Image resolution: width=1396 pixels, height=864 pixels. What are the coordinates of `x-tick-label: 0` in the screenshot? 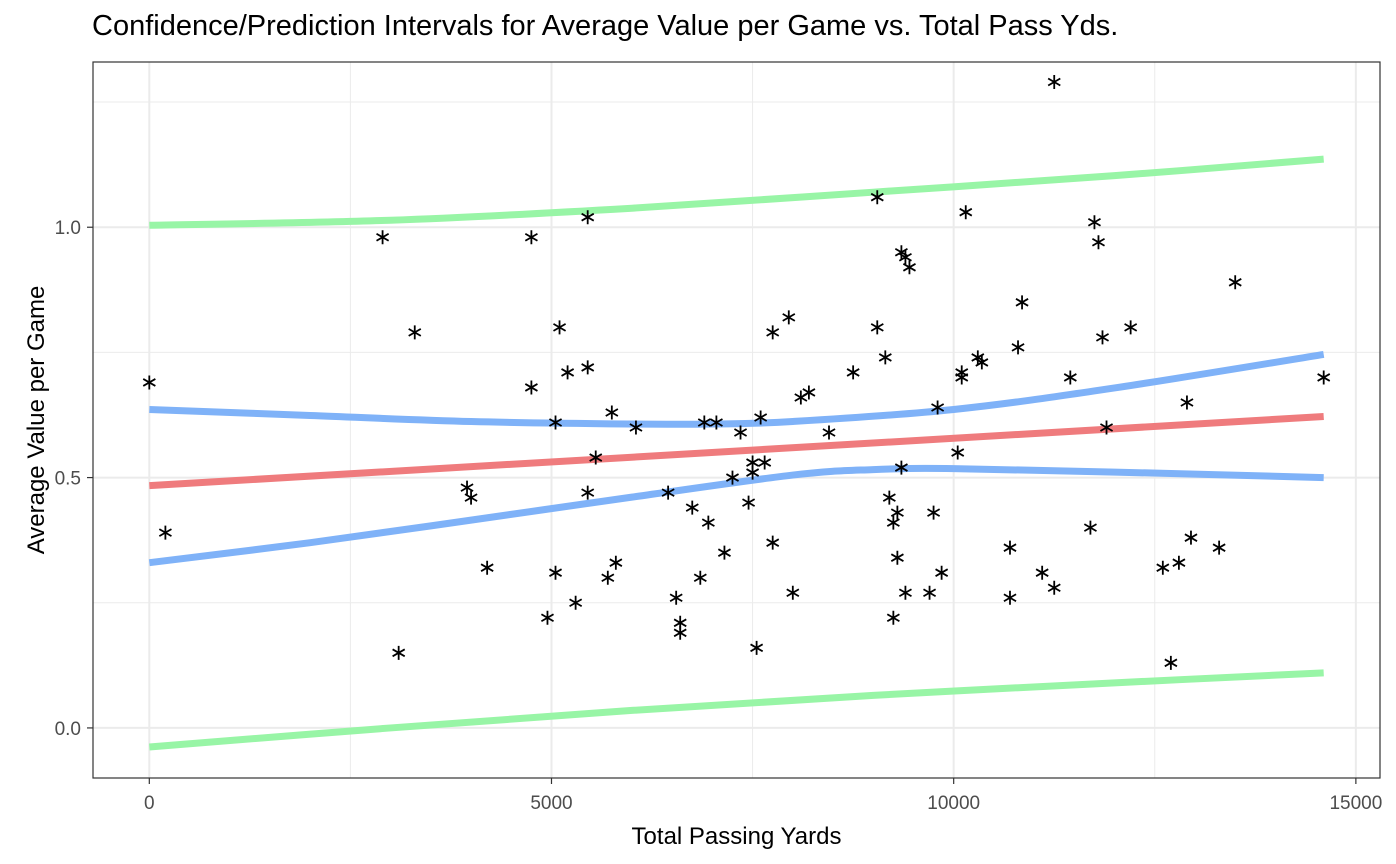 It's located at (149, 803).